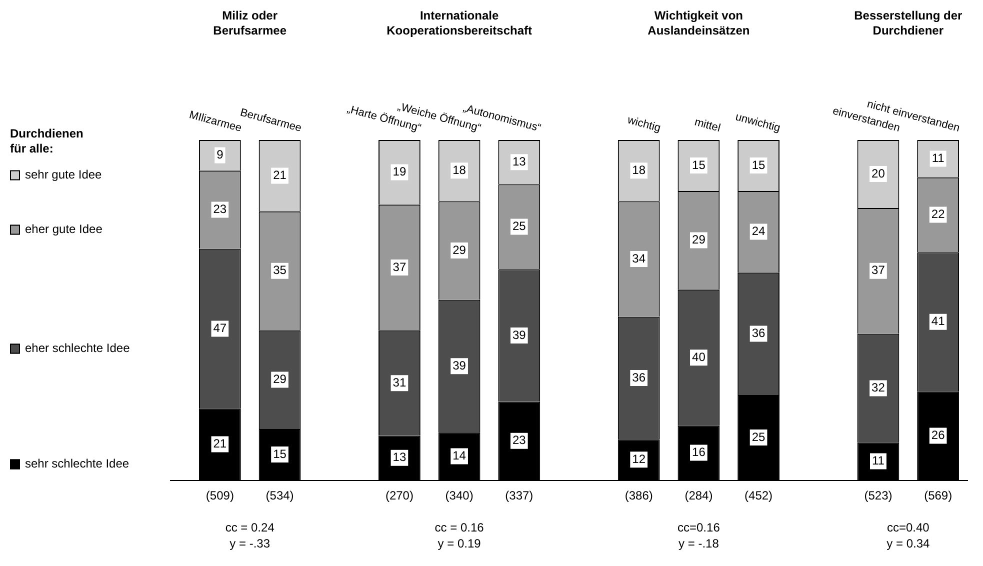 This screenshot has width=983, height=566. What do you see at coordinates (459, 23) in the screenshot?
I see `text: Internationale Kooperationsbereitschaft` at bounding box center [459, 23].